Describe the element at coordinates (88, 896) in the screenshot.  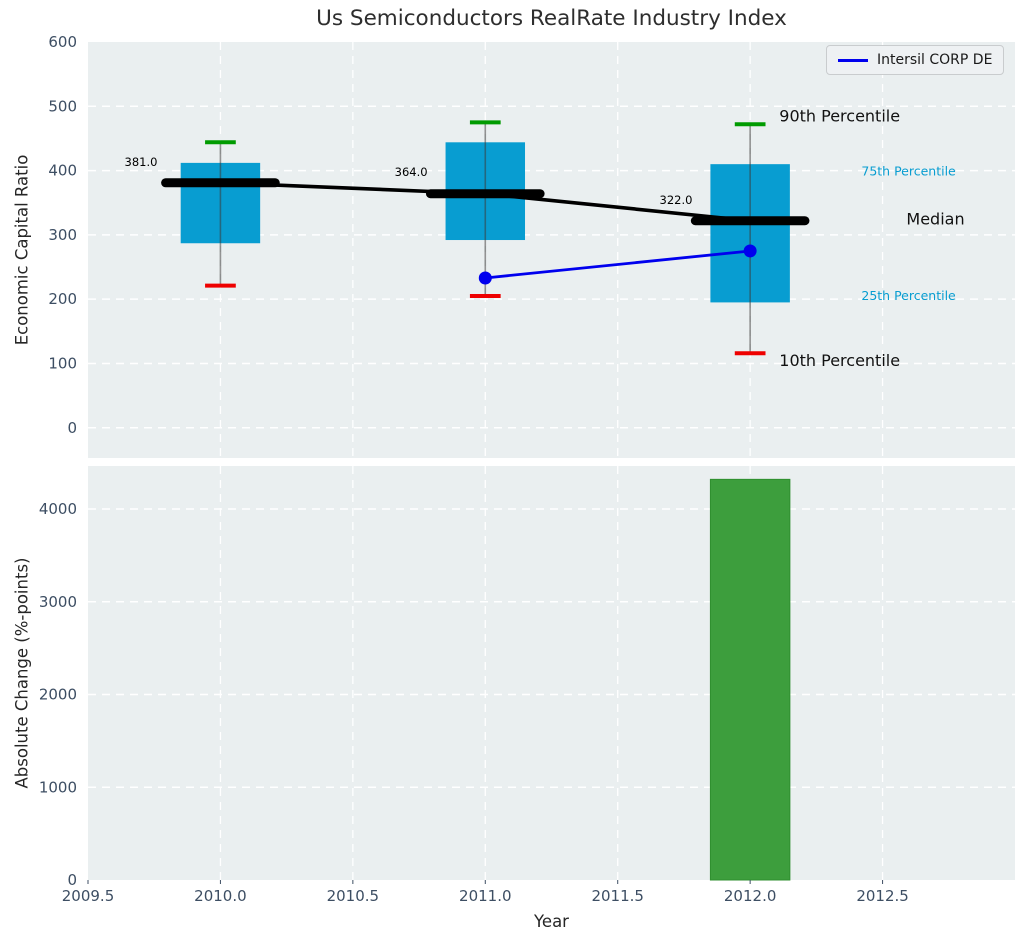
I see `x-tick-label: 2009.5` at that location.